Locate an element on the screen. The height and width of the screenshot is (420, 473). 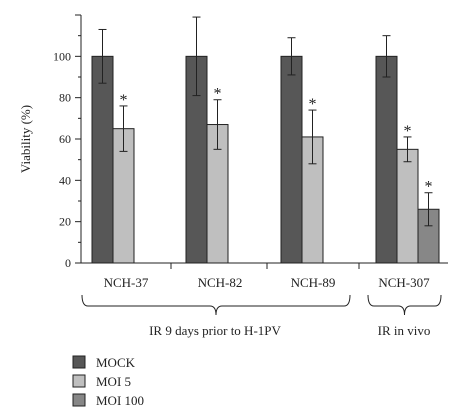
group-brace-ir-in-vivo is located at coordinates (404, 305).